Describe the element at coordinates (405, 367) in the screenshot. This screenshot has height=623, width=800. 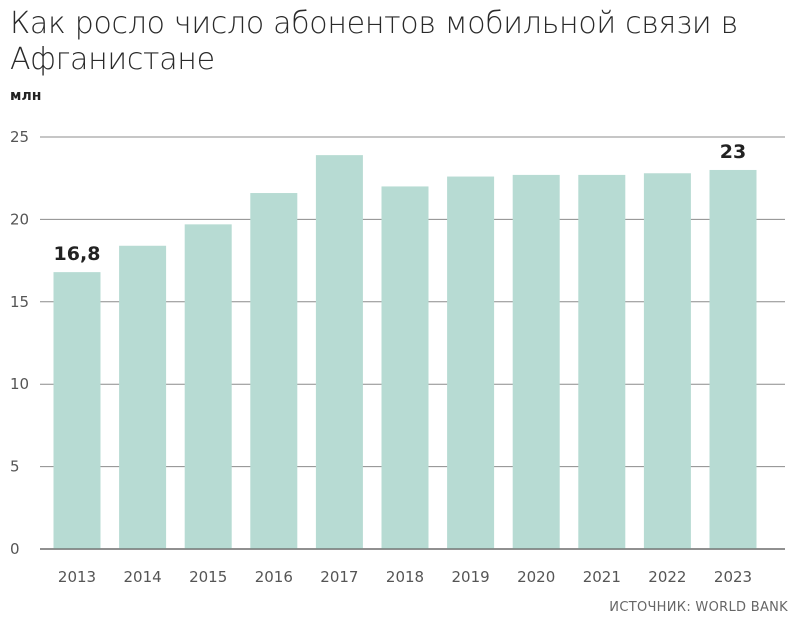
I see `bar-2018` at that location.